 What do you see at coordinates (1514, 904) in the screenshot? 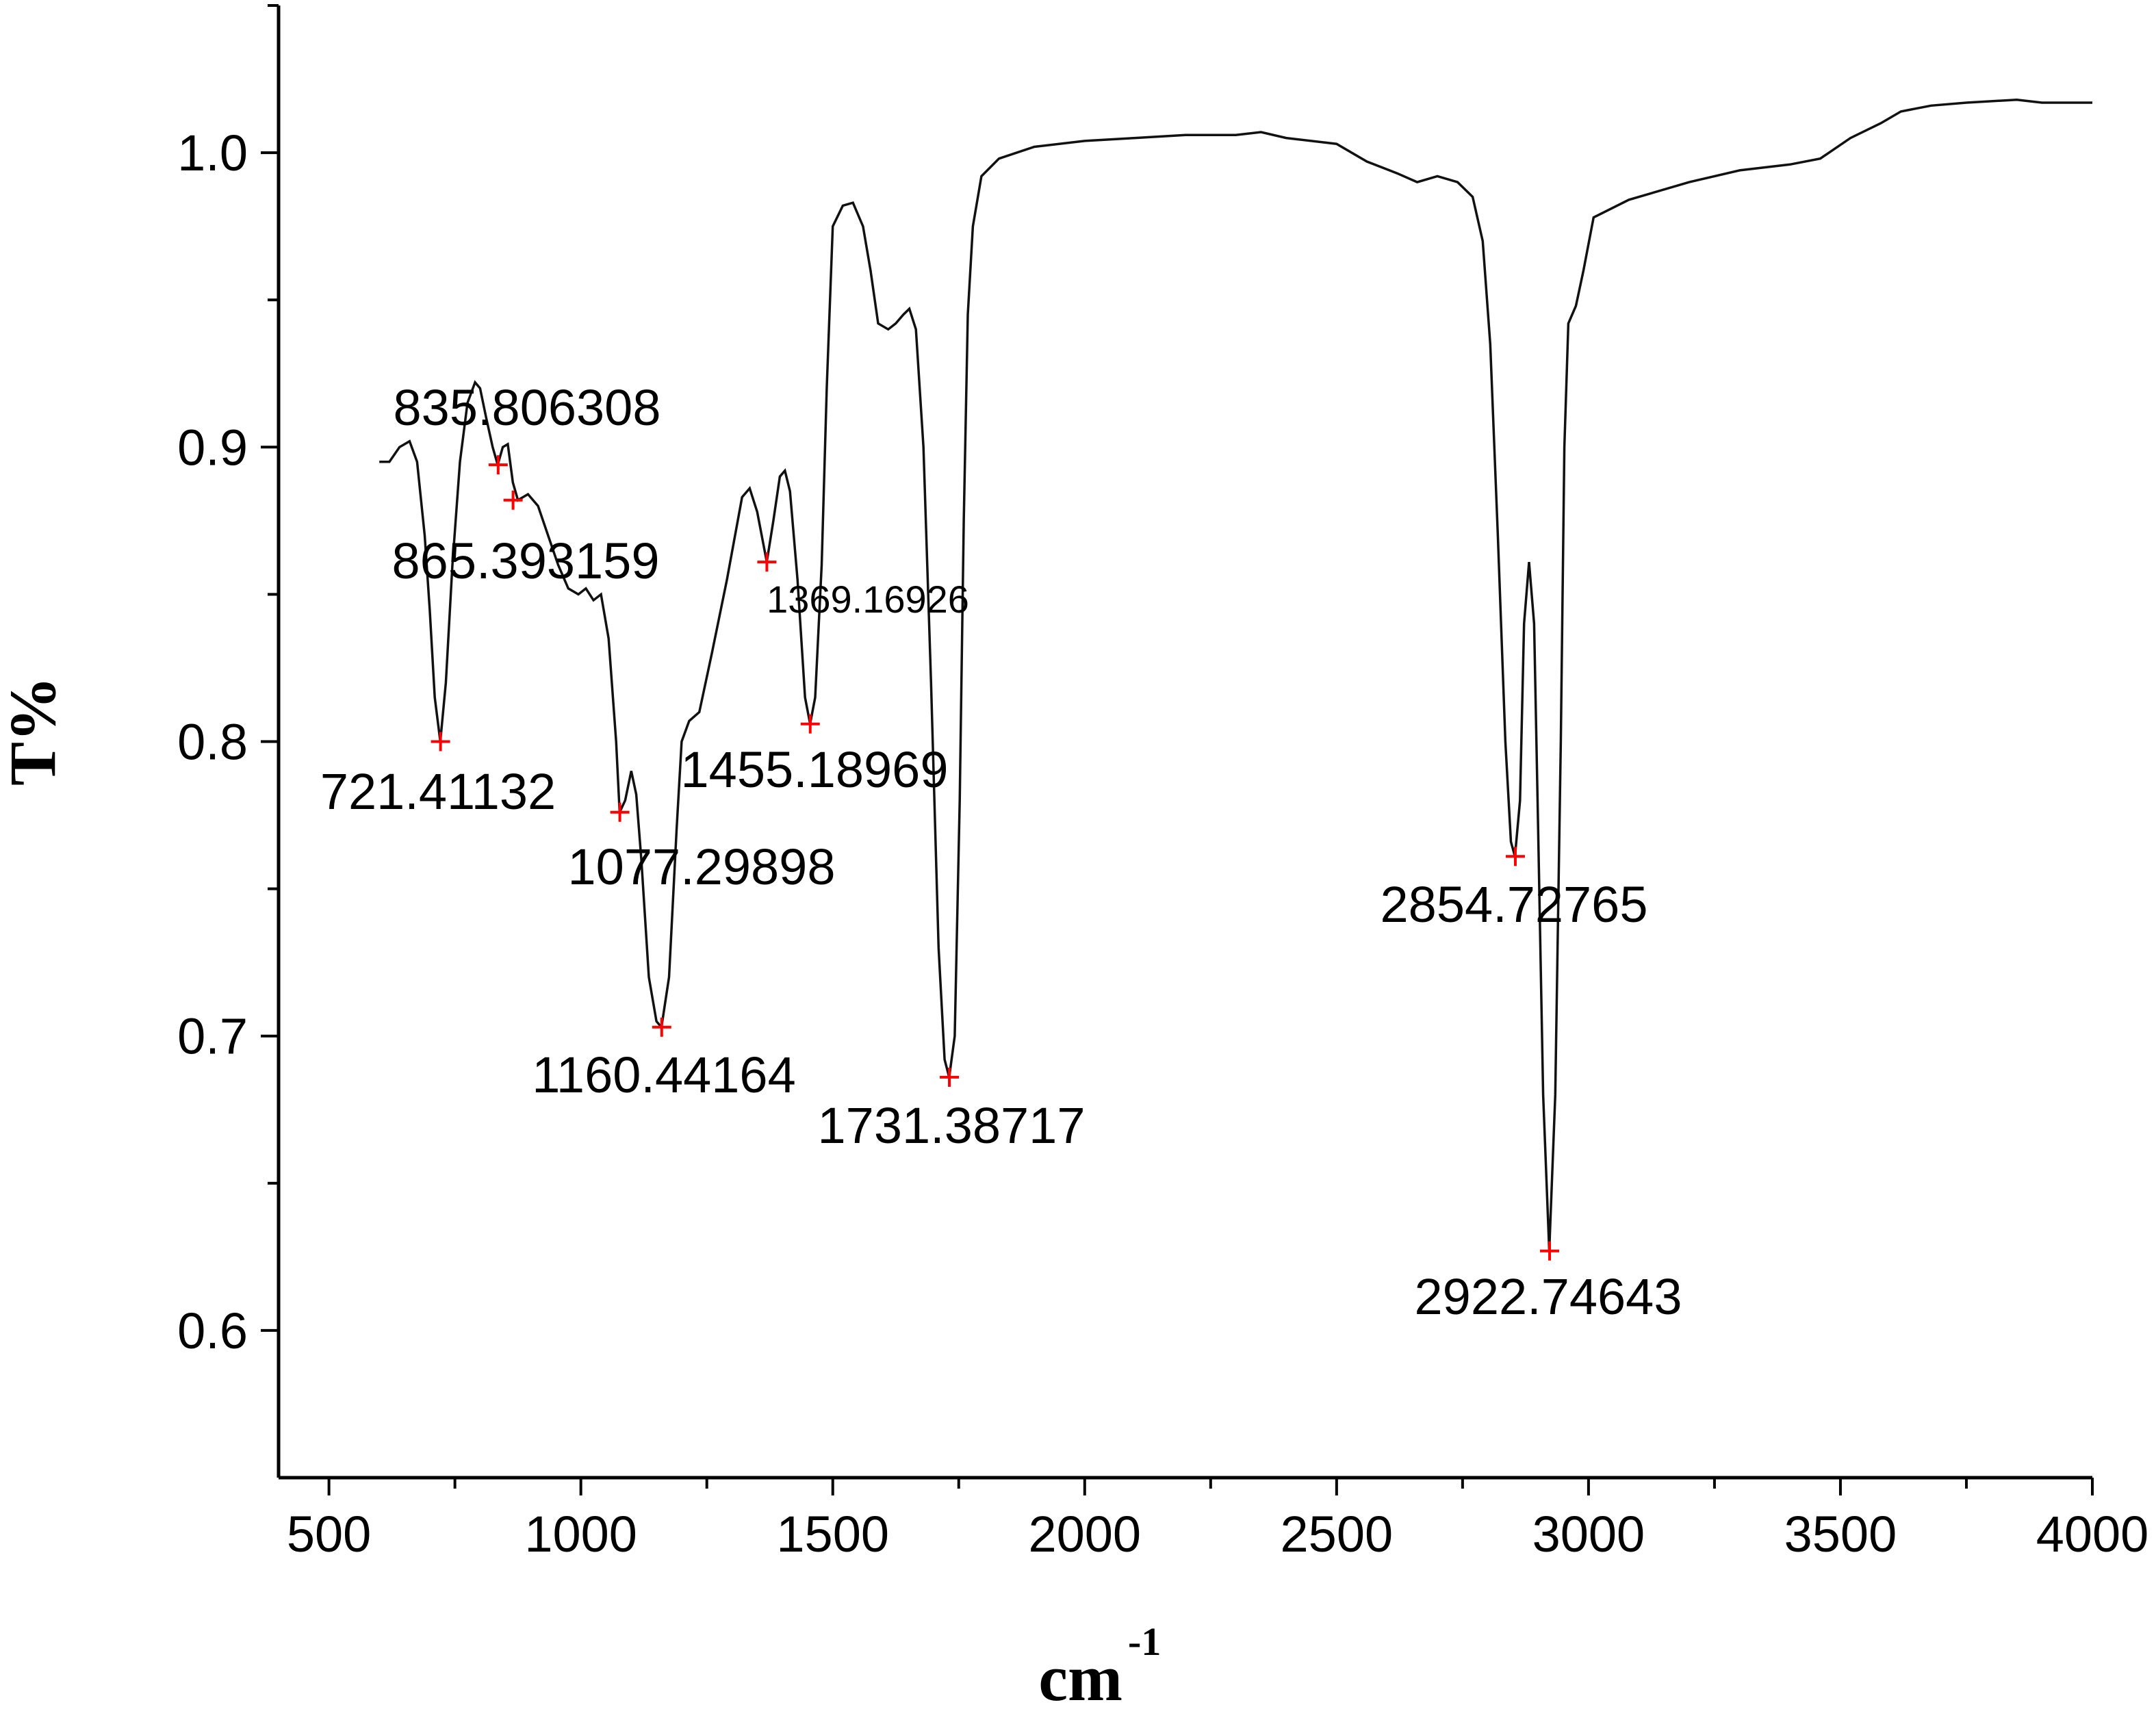
I see `peak-label: 2854.72765` at bounding box center [1514, 904].